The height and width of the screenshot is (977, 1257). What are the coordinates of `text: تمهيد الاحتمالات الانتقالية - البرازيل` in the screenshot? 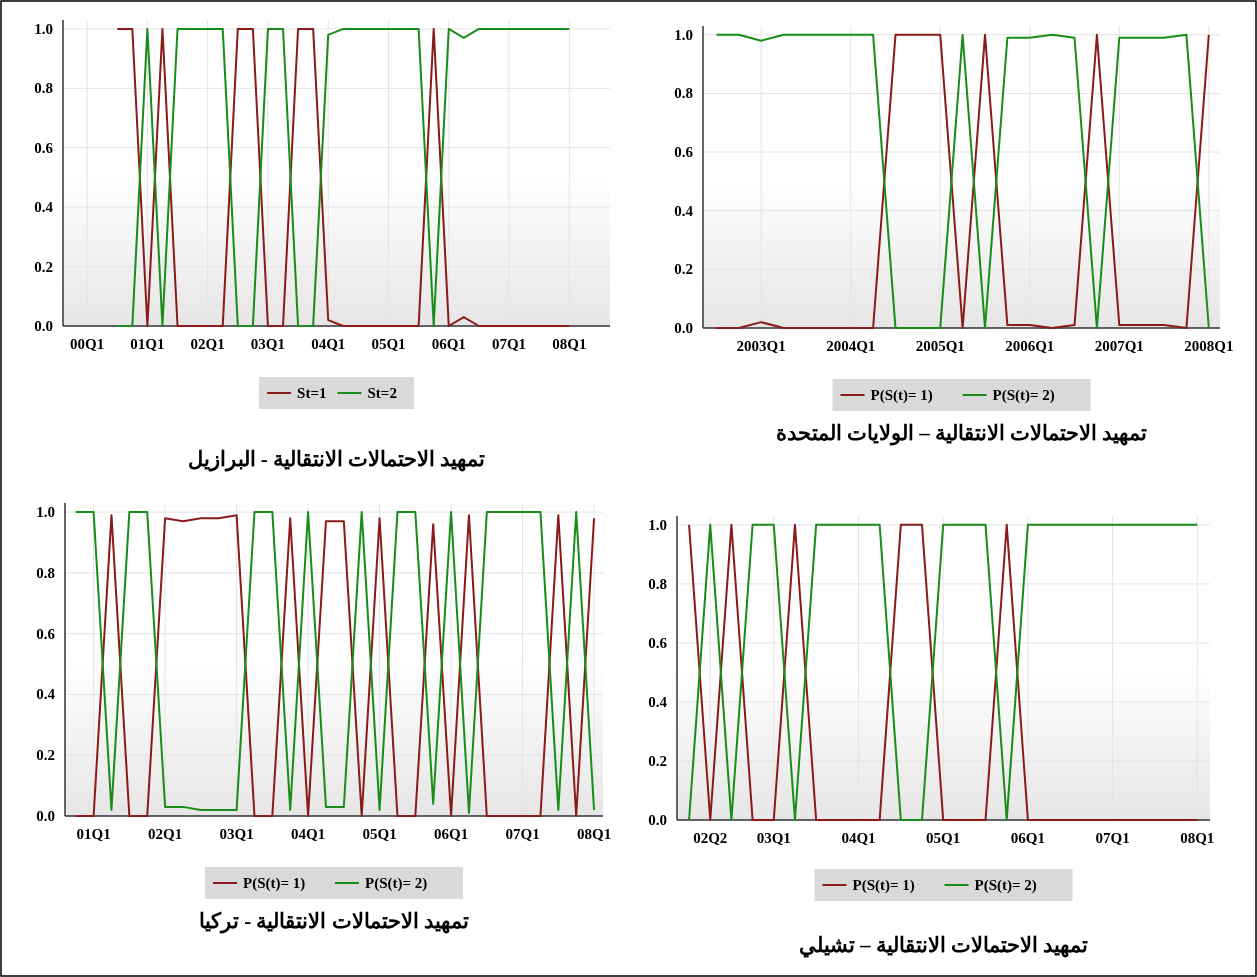 It's located at (336, 459).